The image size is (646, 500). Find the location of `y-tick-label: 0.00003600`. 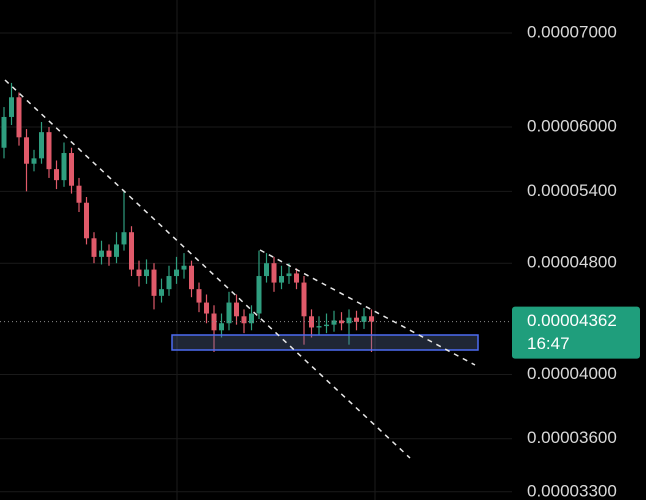

y-tick-label: 0.00003600 is located at coordinates (572, 437).